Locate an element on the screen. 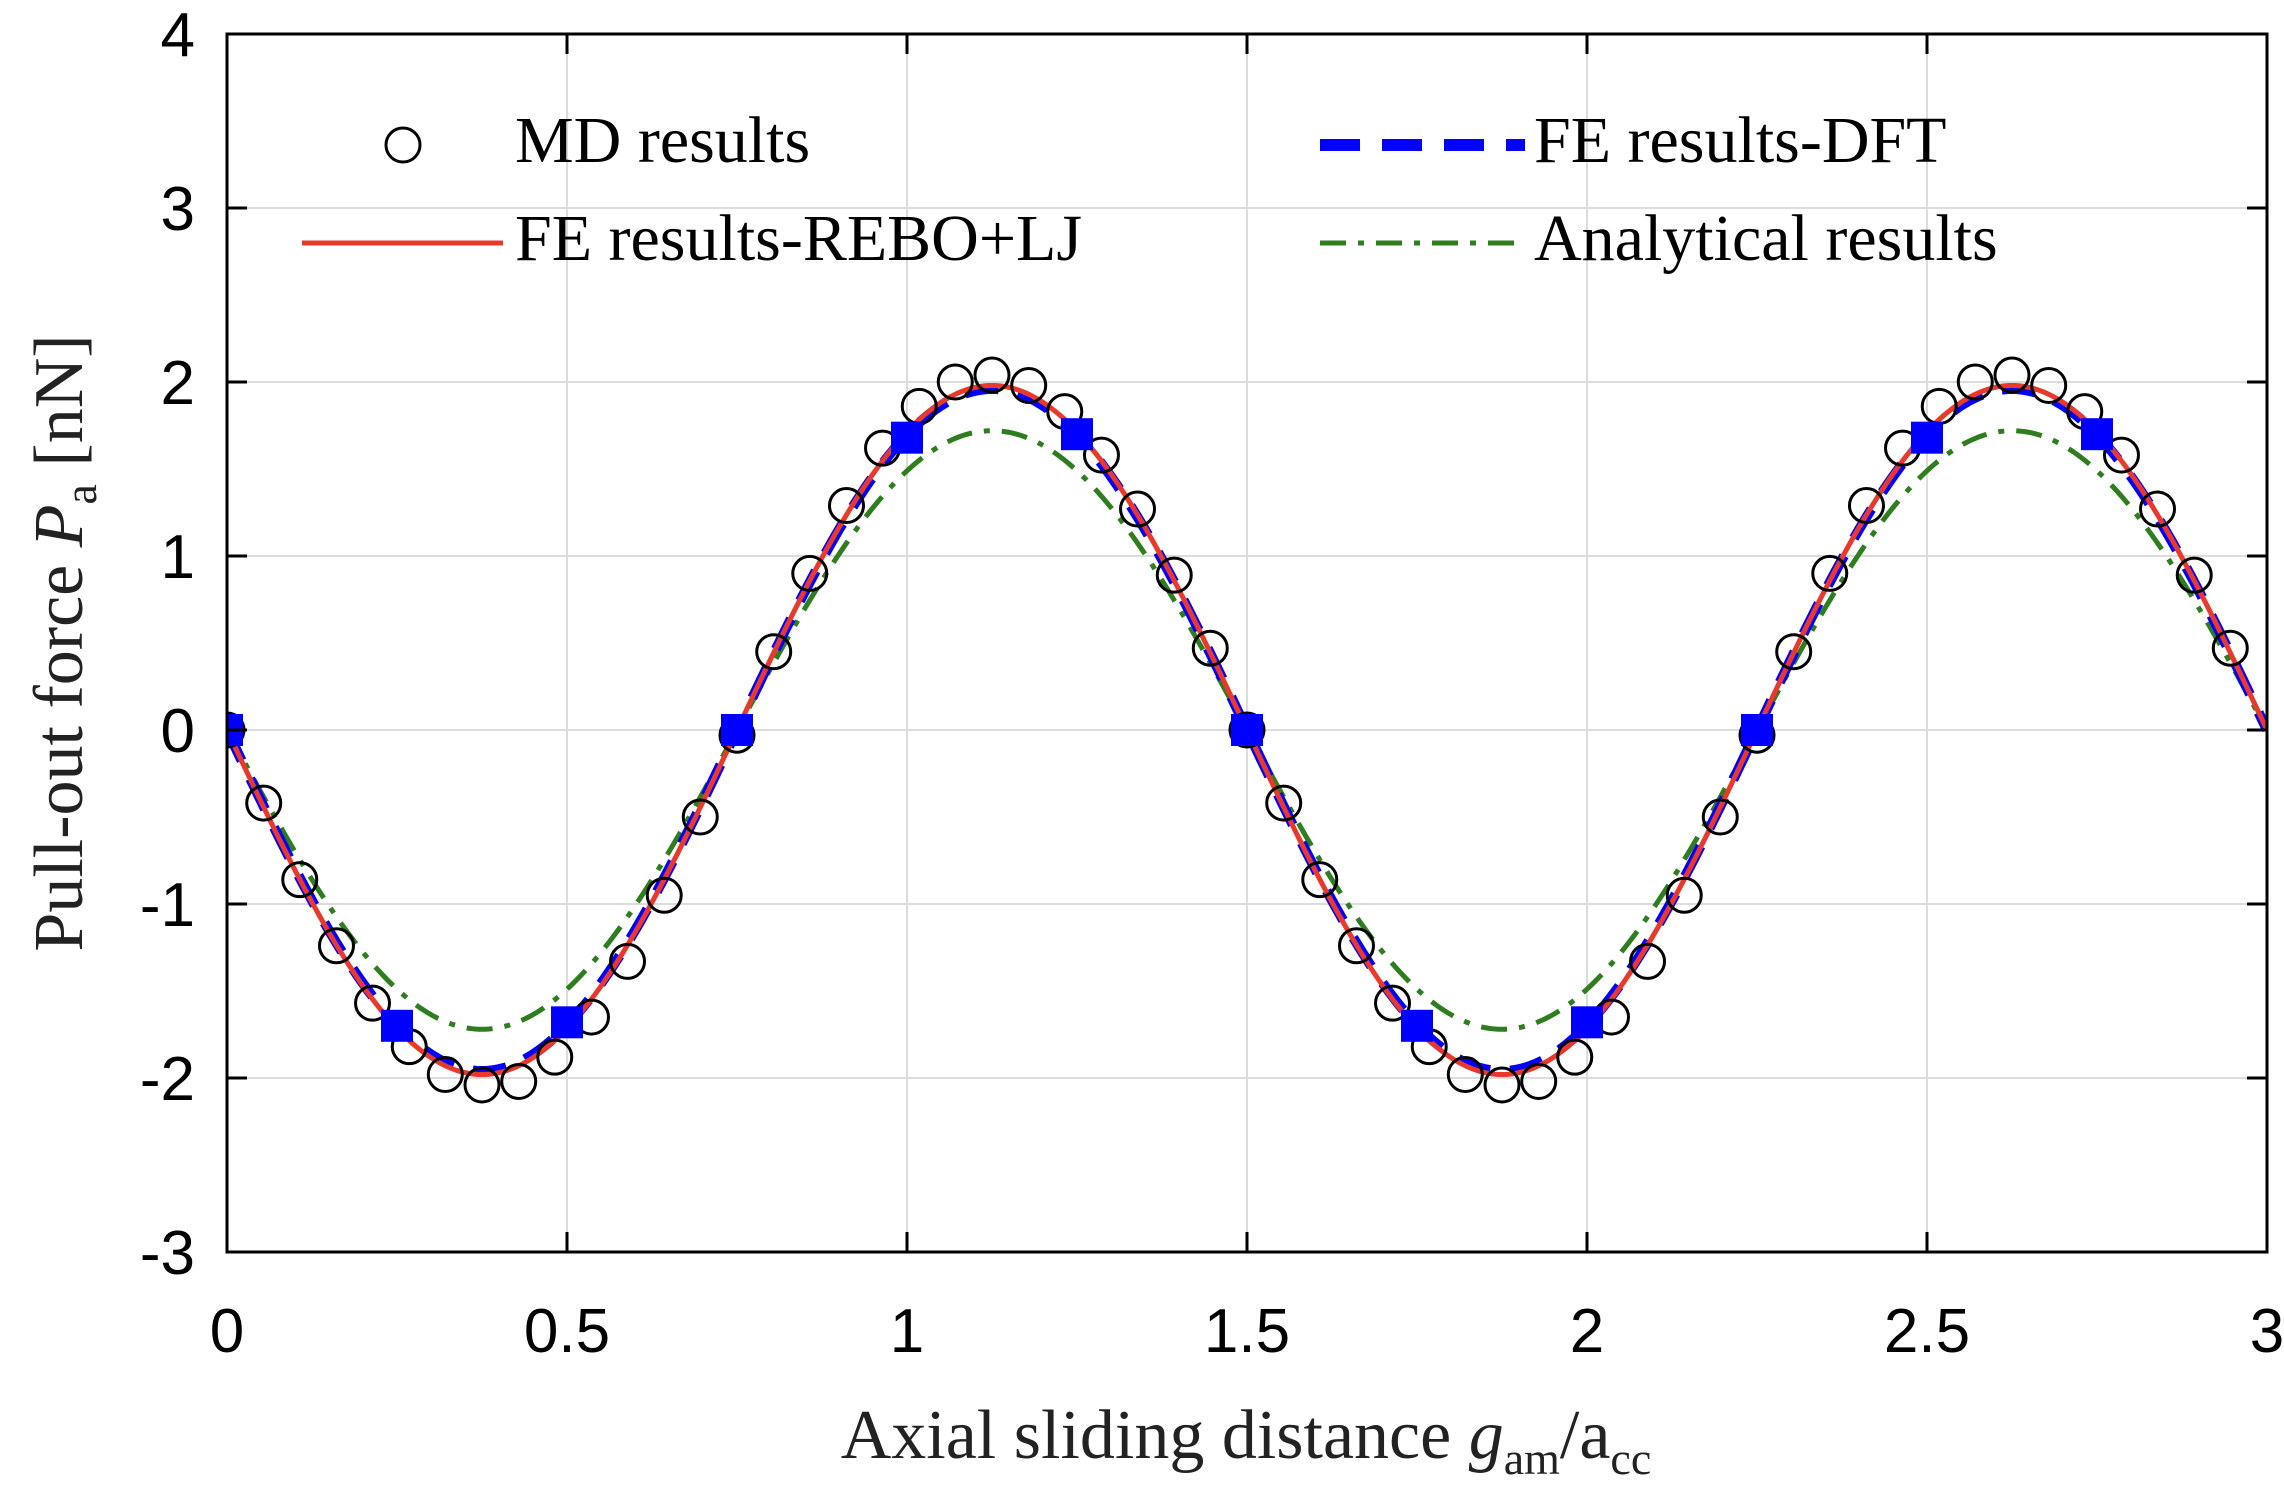  y-tick-label: -3 is located at coordinates (167, 1253).